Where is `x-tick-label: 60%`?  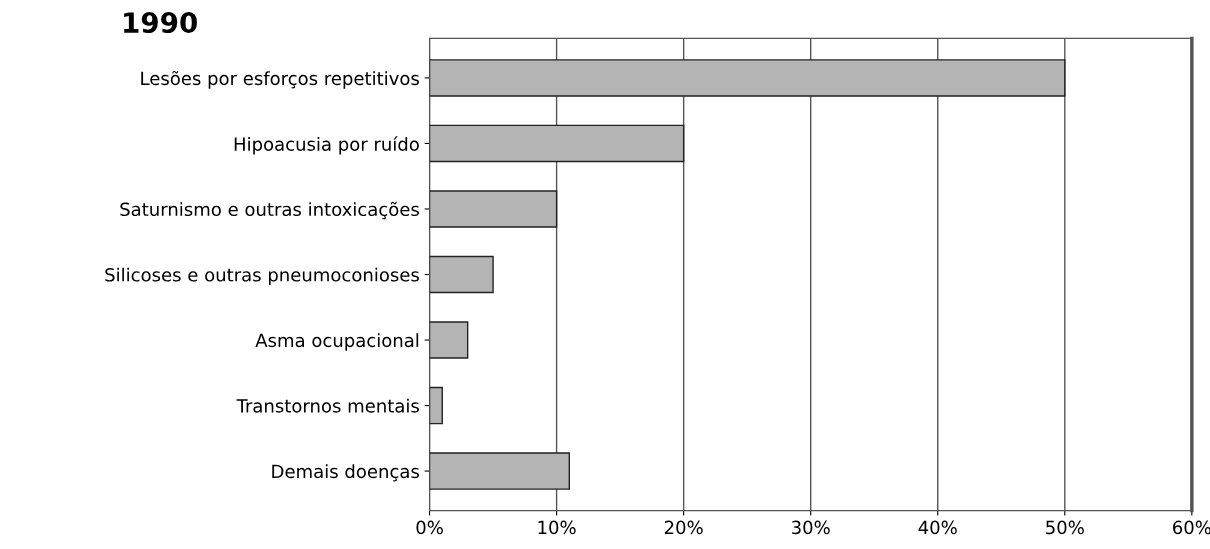 x-tick-label: 60% is located at coordinates (1191, 527).